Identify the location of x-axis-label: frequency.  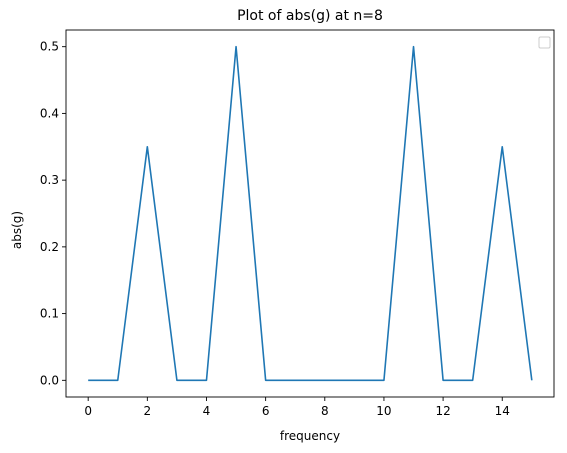
(310, 436).